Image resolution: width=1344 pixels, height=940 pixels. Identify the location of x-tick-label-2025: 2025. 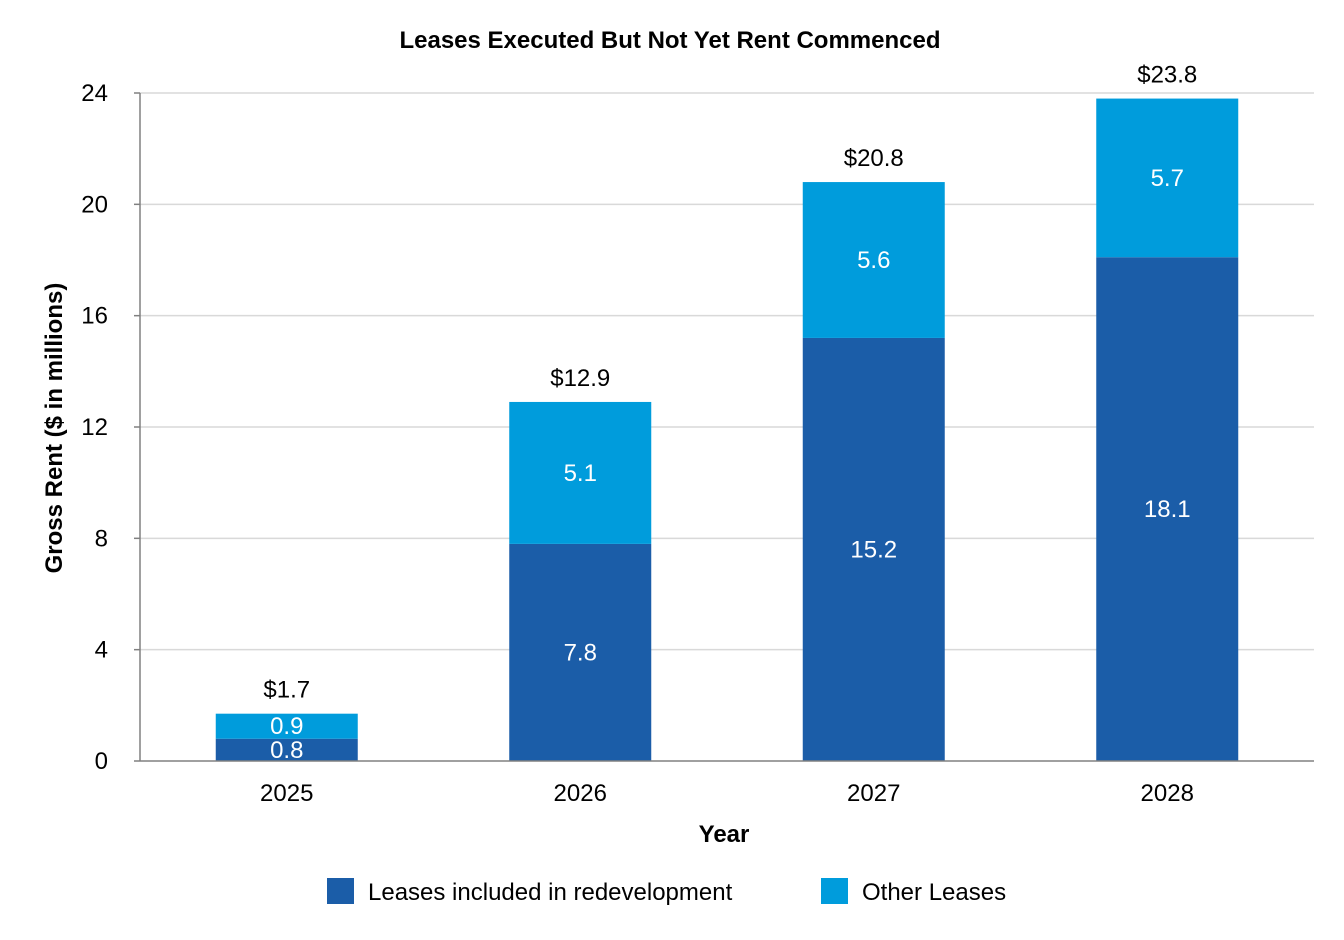
(286, 793).